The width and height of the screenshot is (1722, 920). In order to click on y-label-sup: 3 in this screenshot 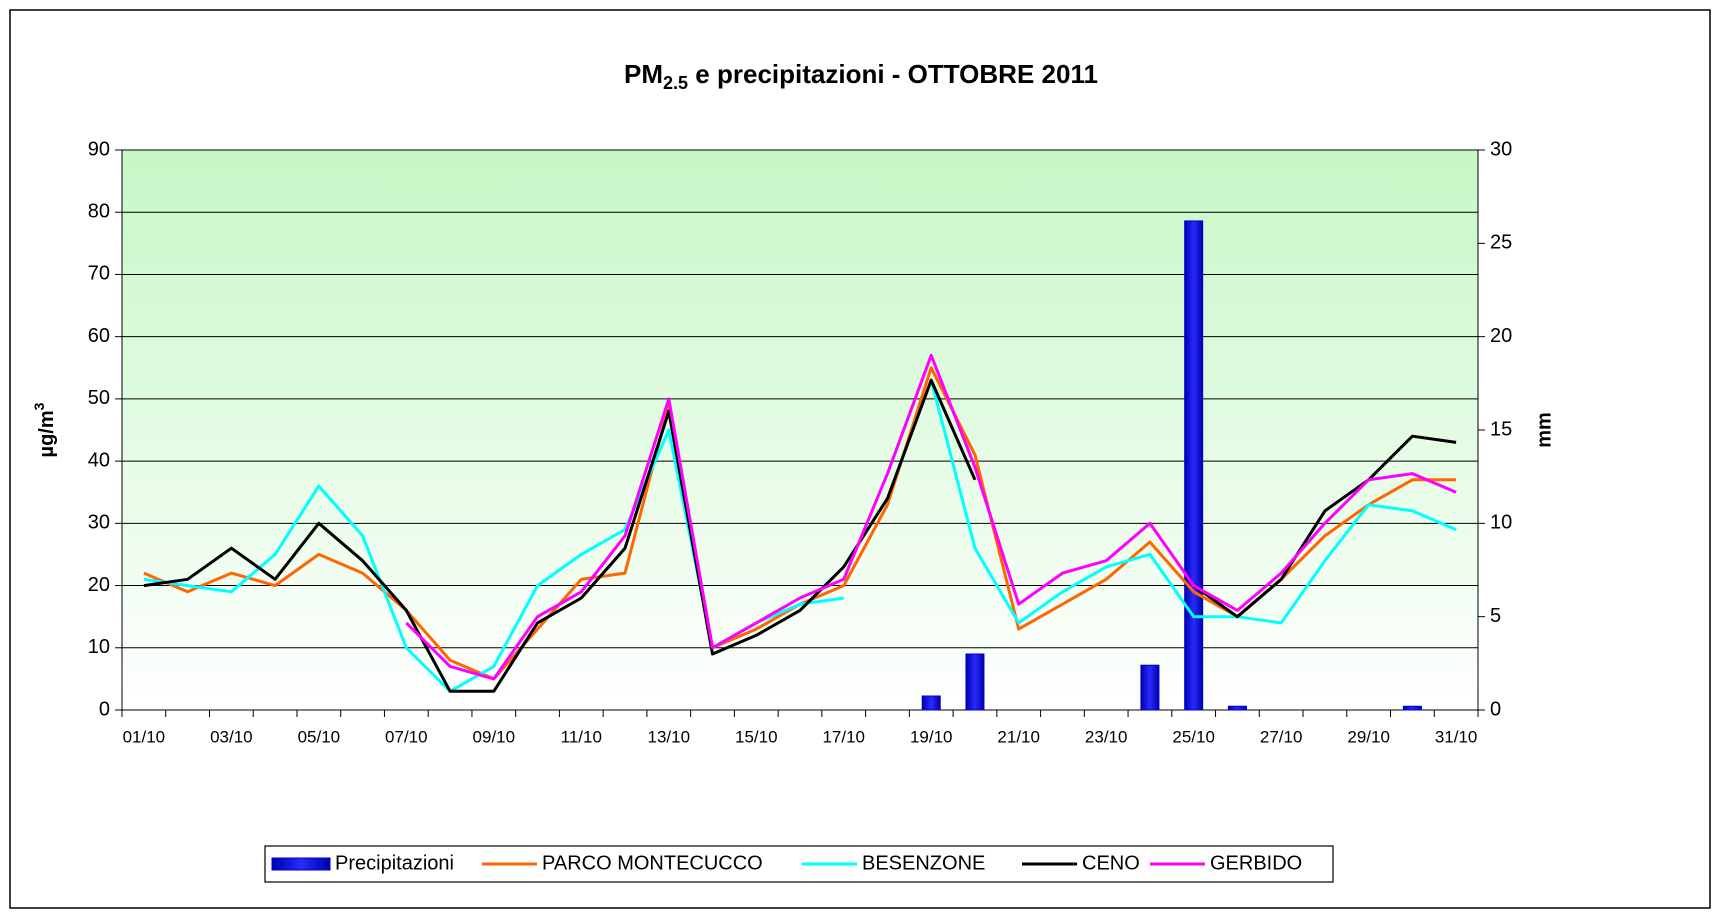, I will do `click(39, 406)`.